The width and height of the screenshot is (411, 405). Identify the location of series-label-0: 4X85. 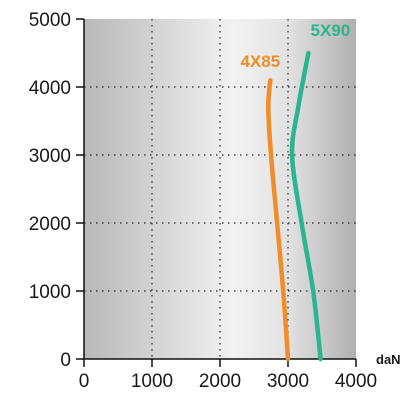
(260, 61).